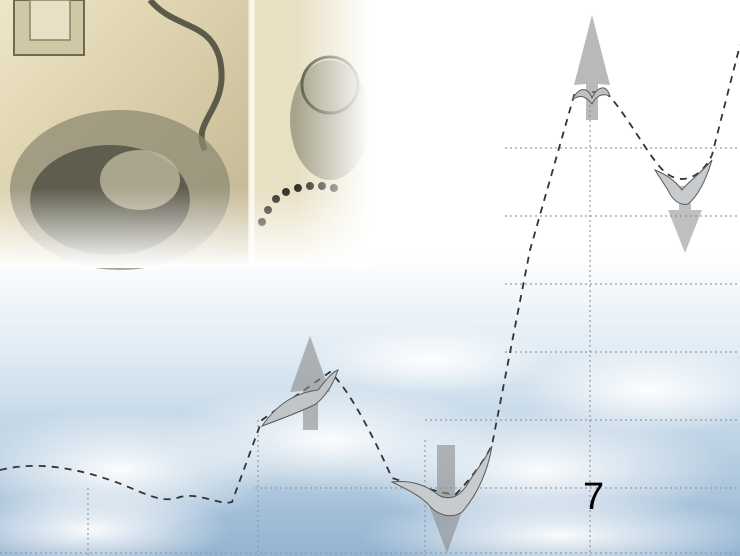 This screenshot has height=556, width=740. Describe the element at coordinates (594, 497) in the screenshot. I see `page-number: 7` at that location.